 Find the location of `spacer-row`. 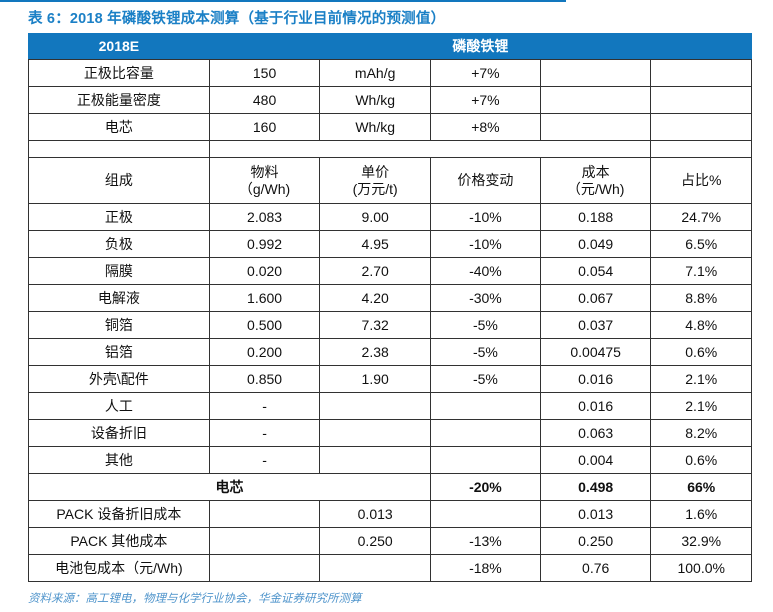

spacer-row is located at coordinates (390, 149).